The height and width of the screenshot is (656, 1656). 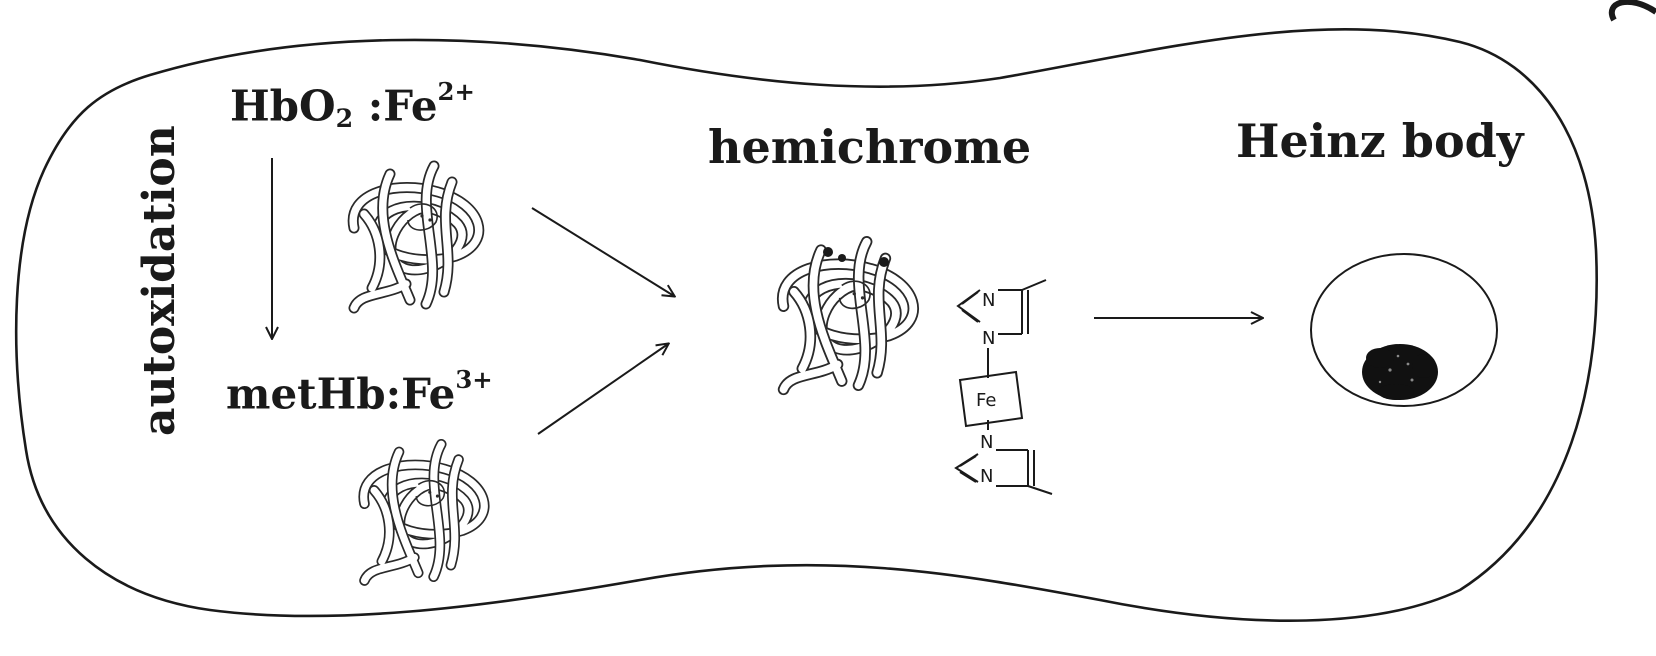 I want to click on hemichrome-heme-dots, so click(x=856, y=257).